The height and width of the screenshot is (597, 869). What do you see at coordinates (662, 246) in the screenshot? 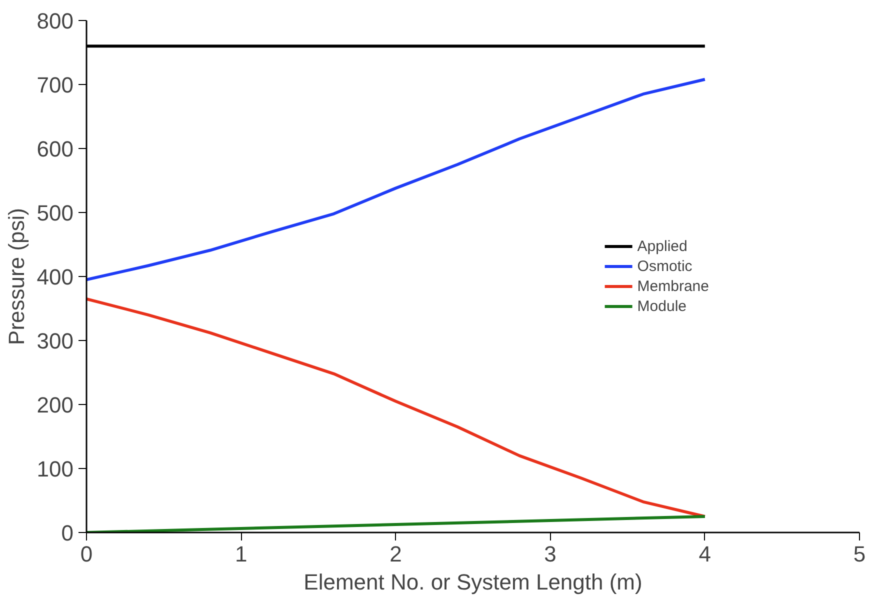
I see `legend-label: Applied` at bounding box center [662, 246].